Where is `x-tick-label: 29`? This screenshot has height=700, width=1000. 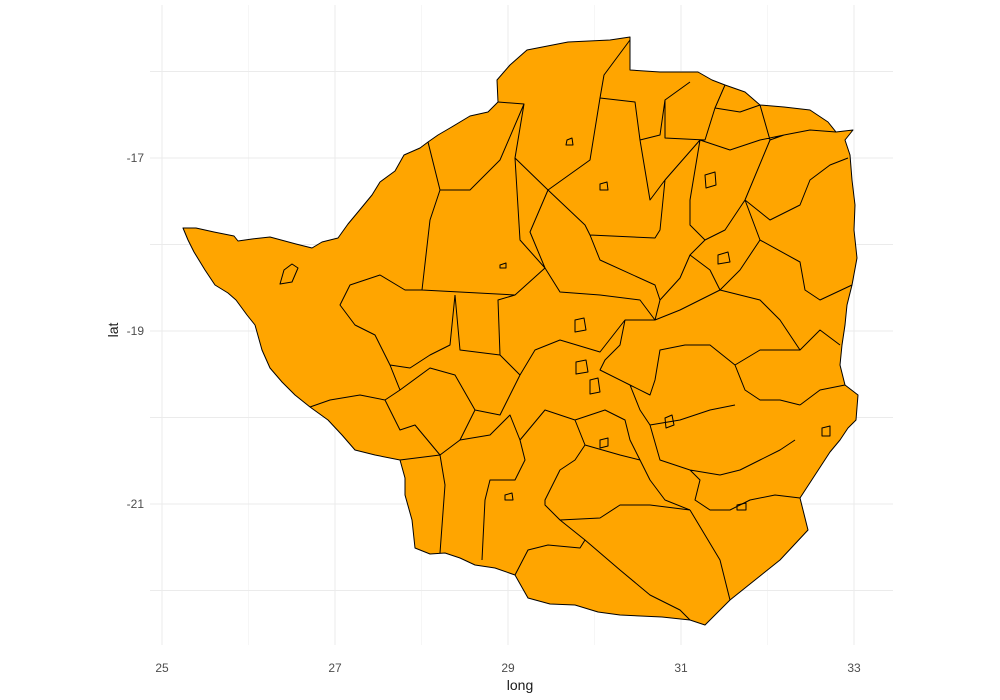
x-tick-label: 29 is located at coordinates (508, 668).